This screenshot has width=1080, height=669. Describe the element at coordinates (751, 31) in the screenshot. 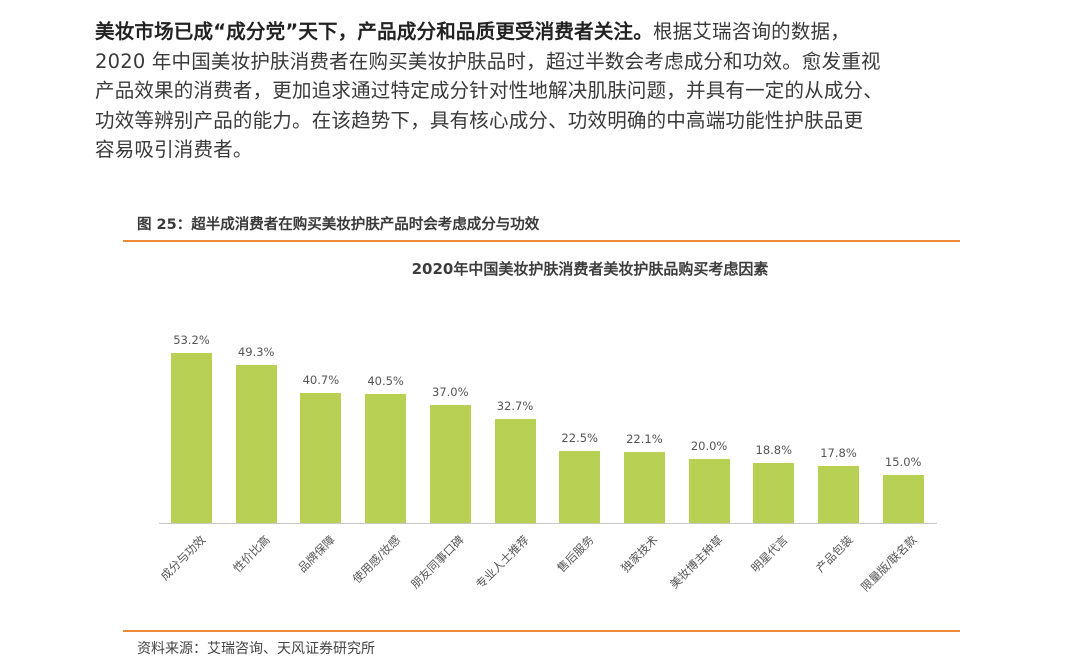

I see `paragraph-line-1-rest: 根据艾瑞咨询的数据，` at that location.